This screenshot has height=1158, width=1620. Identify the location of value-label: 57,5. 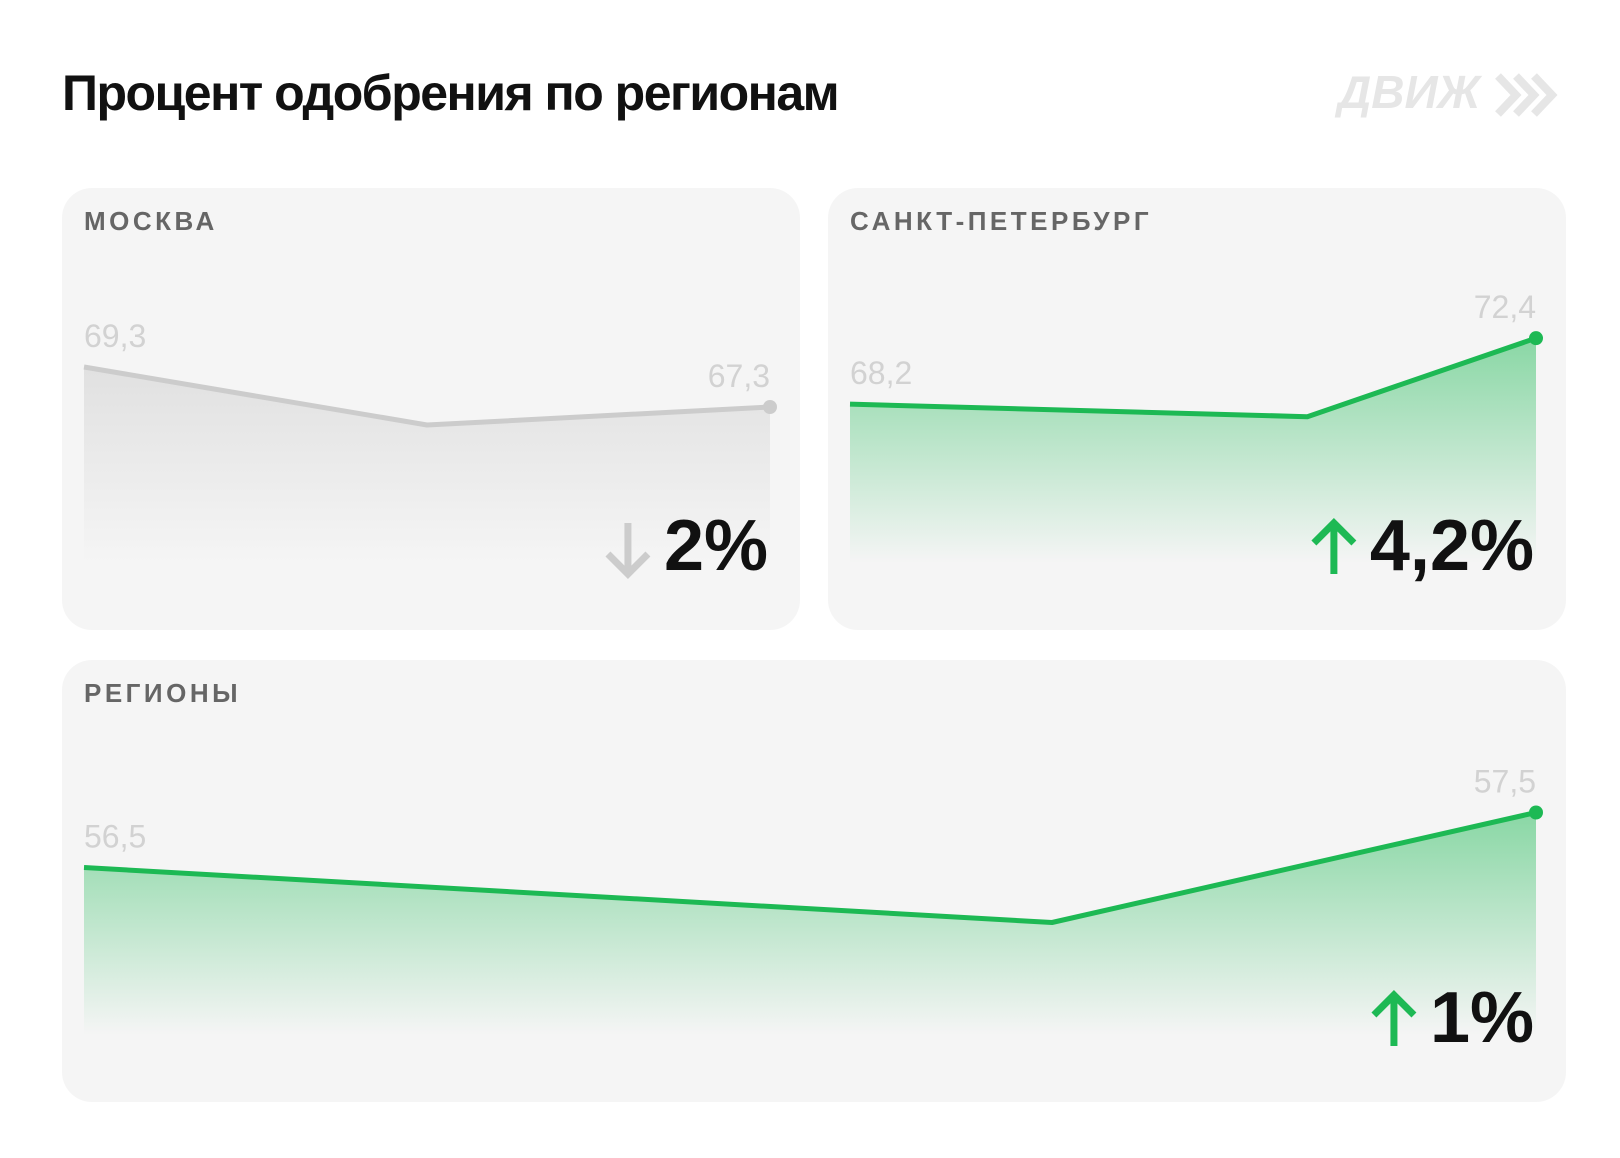
(1505, 782).